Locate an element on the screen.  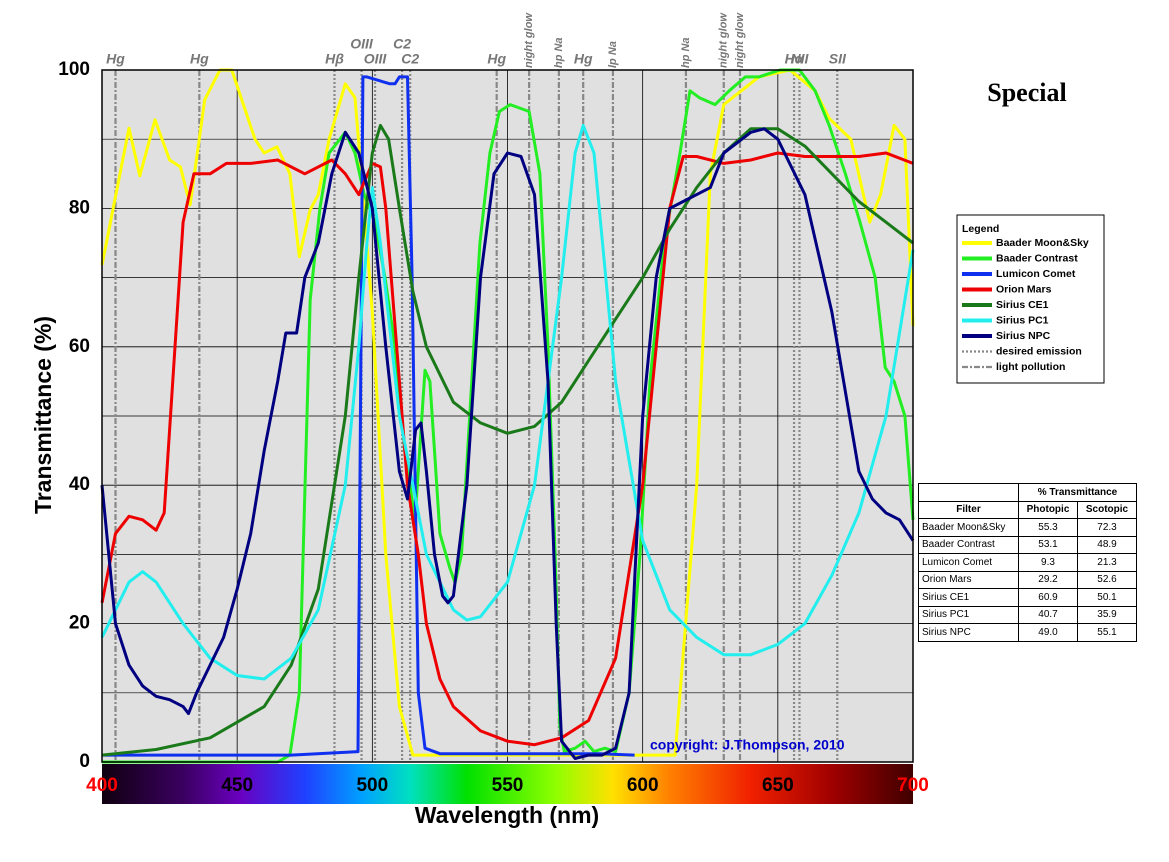
legend-label: Baader Moon&Sky is located at coordinates (1042, 243).